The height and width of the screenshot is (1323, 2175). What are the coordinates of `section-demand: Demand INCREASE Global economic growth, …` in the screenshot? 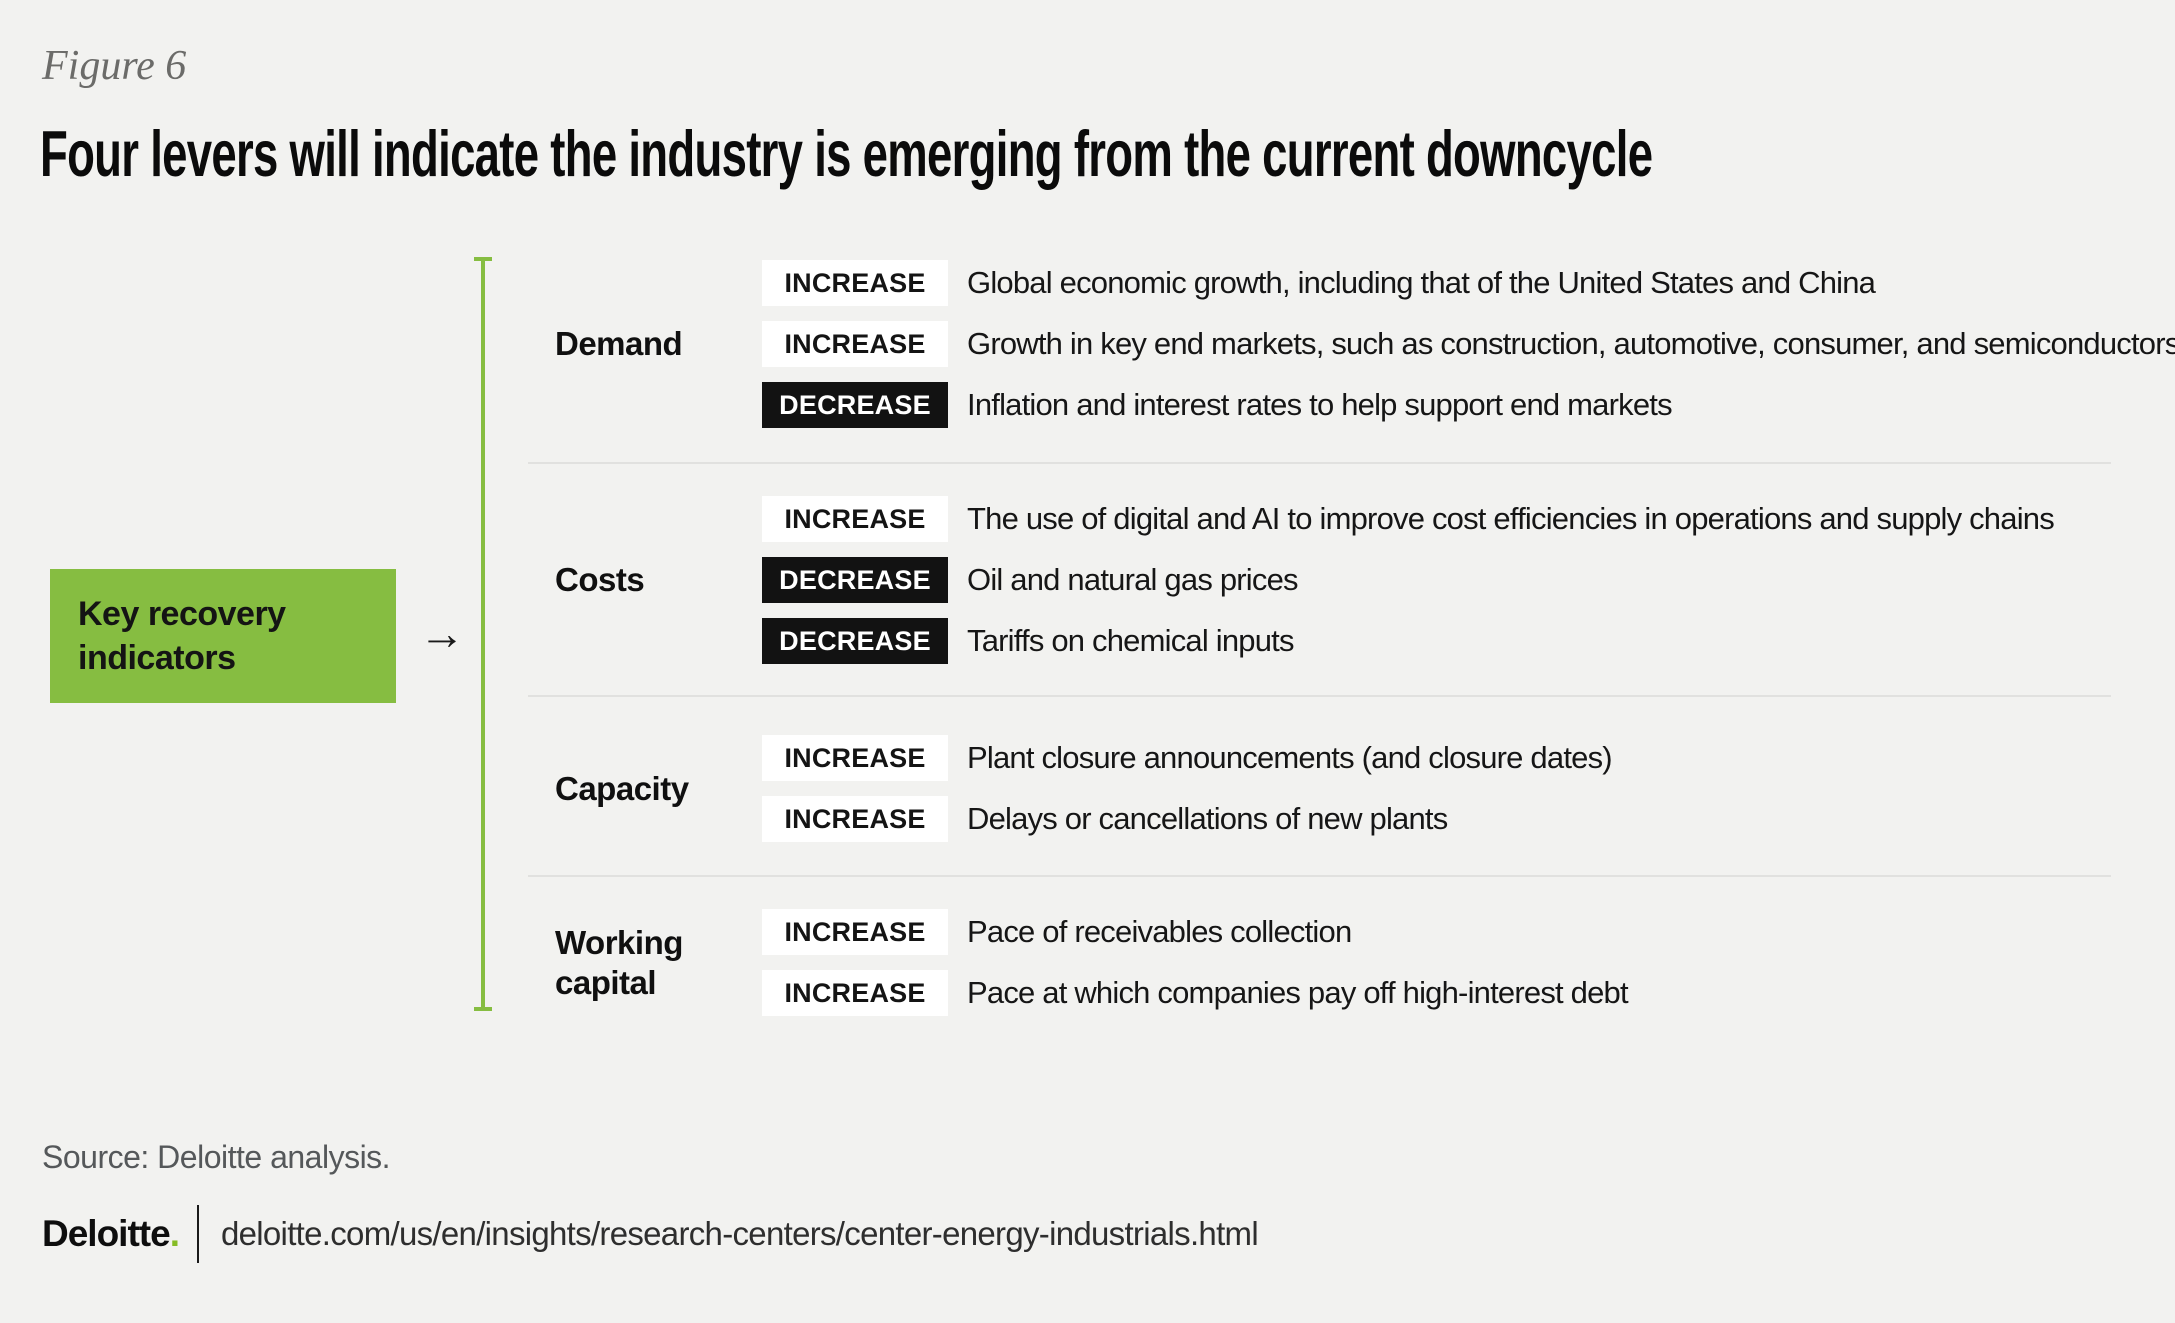 It's located at (1352, 344).